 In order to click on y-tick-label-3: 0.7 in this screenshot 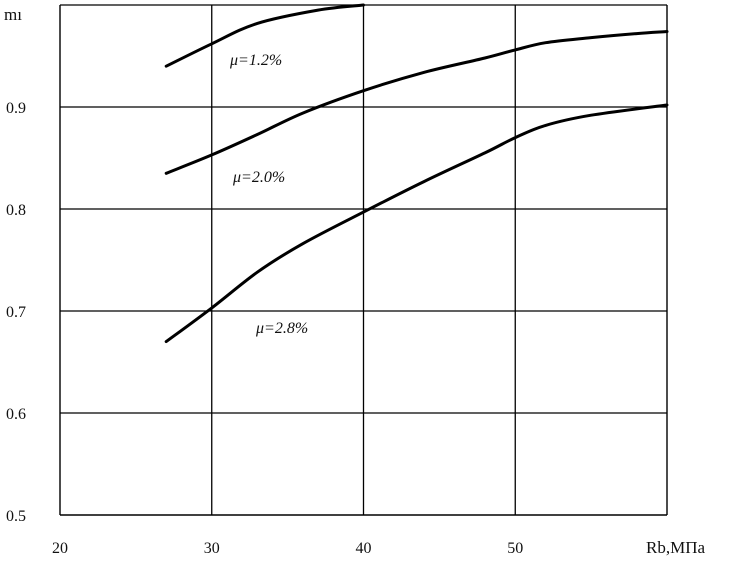, I will do `click(16, 312)`.